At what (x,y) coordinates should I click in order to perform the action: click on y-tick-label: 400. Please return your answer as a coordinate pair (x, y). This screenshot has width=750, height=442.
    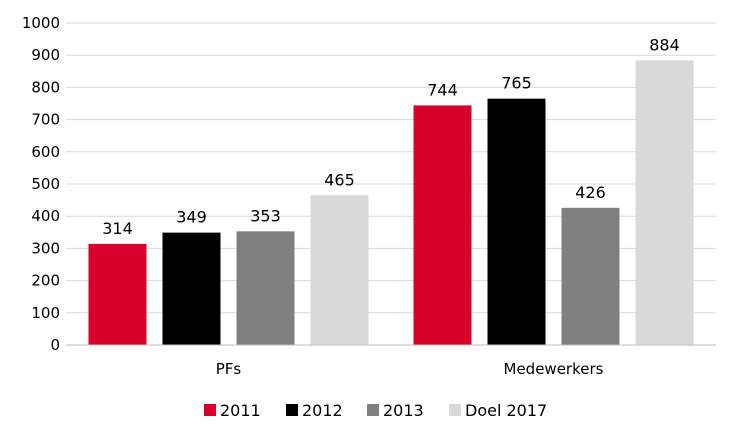
    Looking at the image, I should click on (45, 216).